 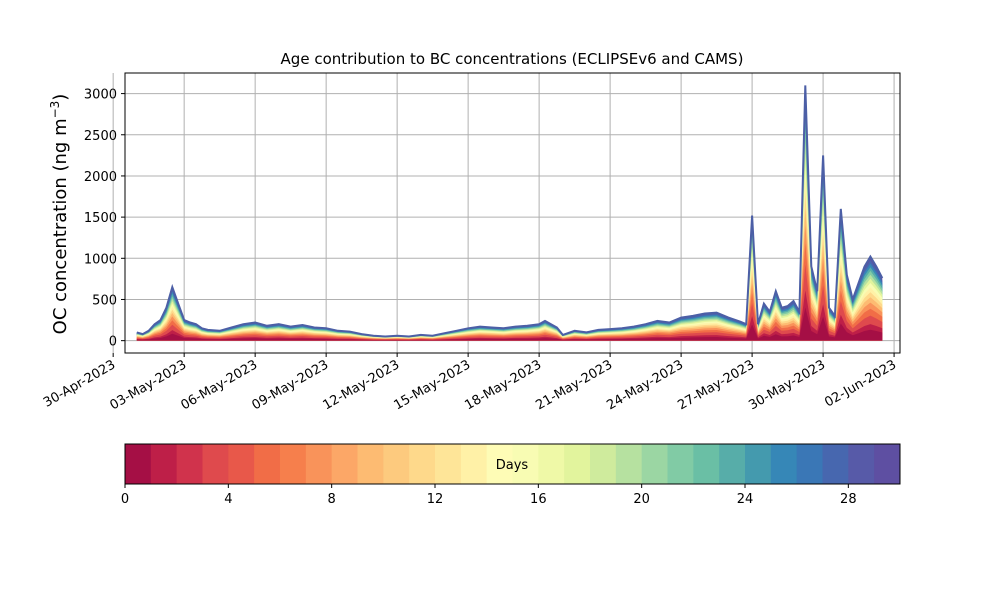 I want to click on y-axis-ticks: 0 500 1000 1500 2000 2500 3000, so click(x=104, y=219).